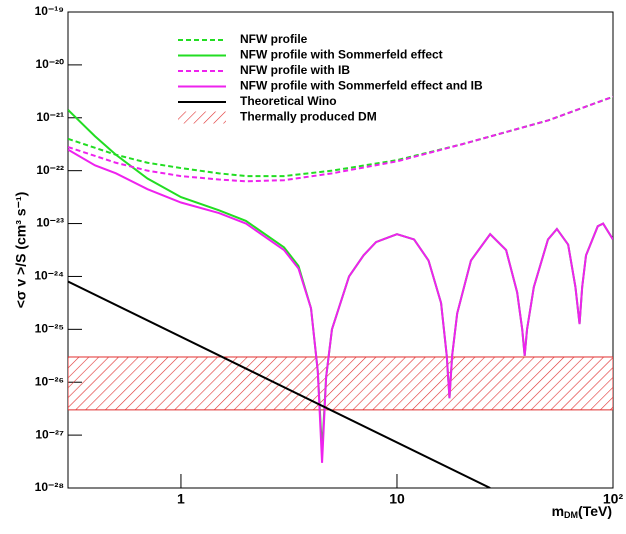  What do you see at coordinates (274, 39) in the screenshot?
I see `legend-label: NFW profile` at bounding box center [274, 39].